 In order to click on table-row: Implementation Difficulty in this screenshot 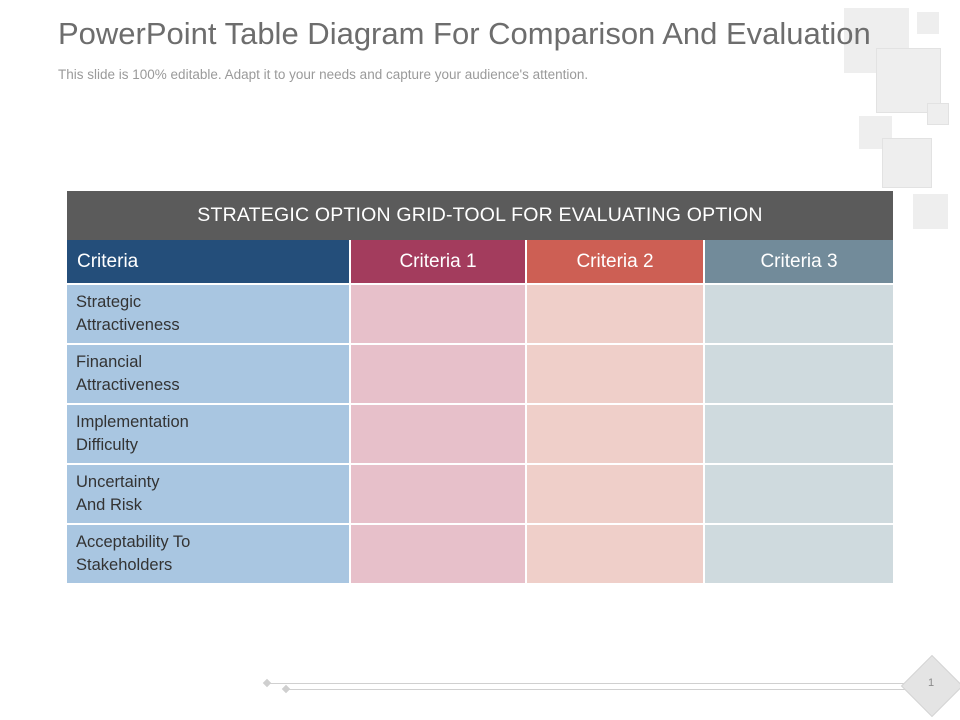, I will do `click(480, 433)`.